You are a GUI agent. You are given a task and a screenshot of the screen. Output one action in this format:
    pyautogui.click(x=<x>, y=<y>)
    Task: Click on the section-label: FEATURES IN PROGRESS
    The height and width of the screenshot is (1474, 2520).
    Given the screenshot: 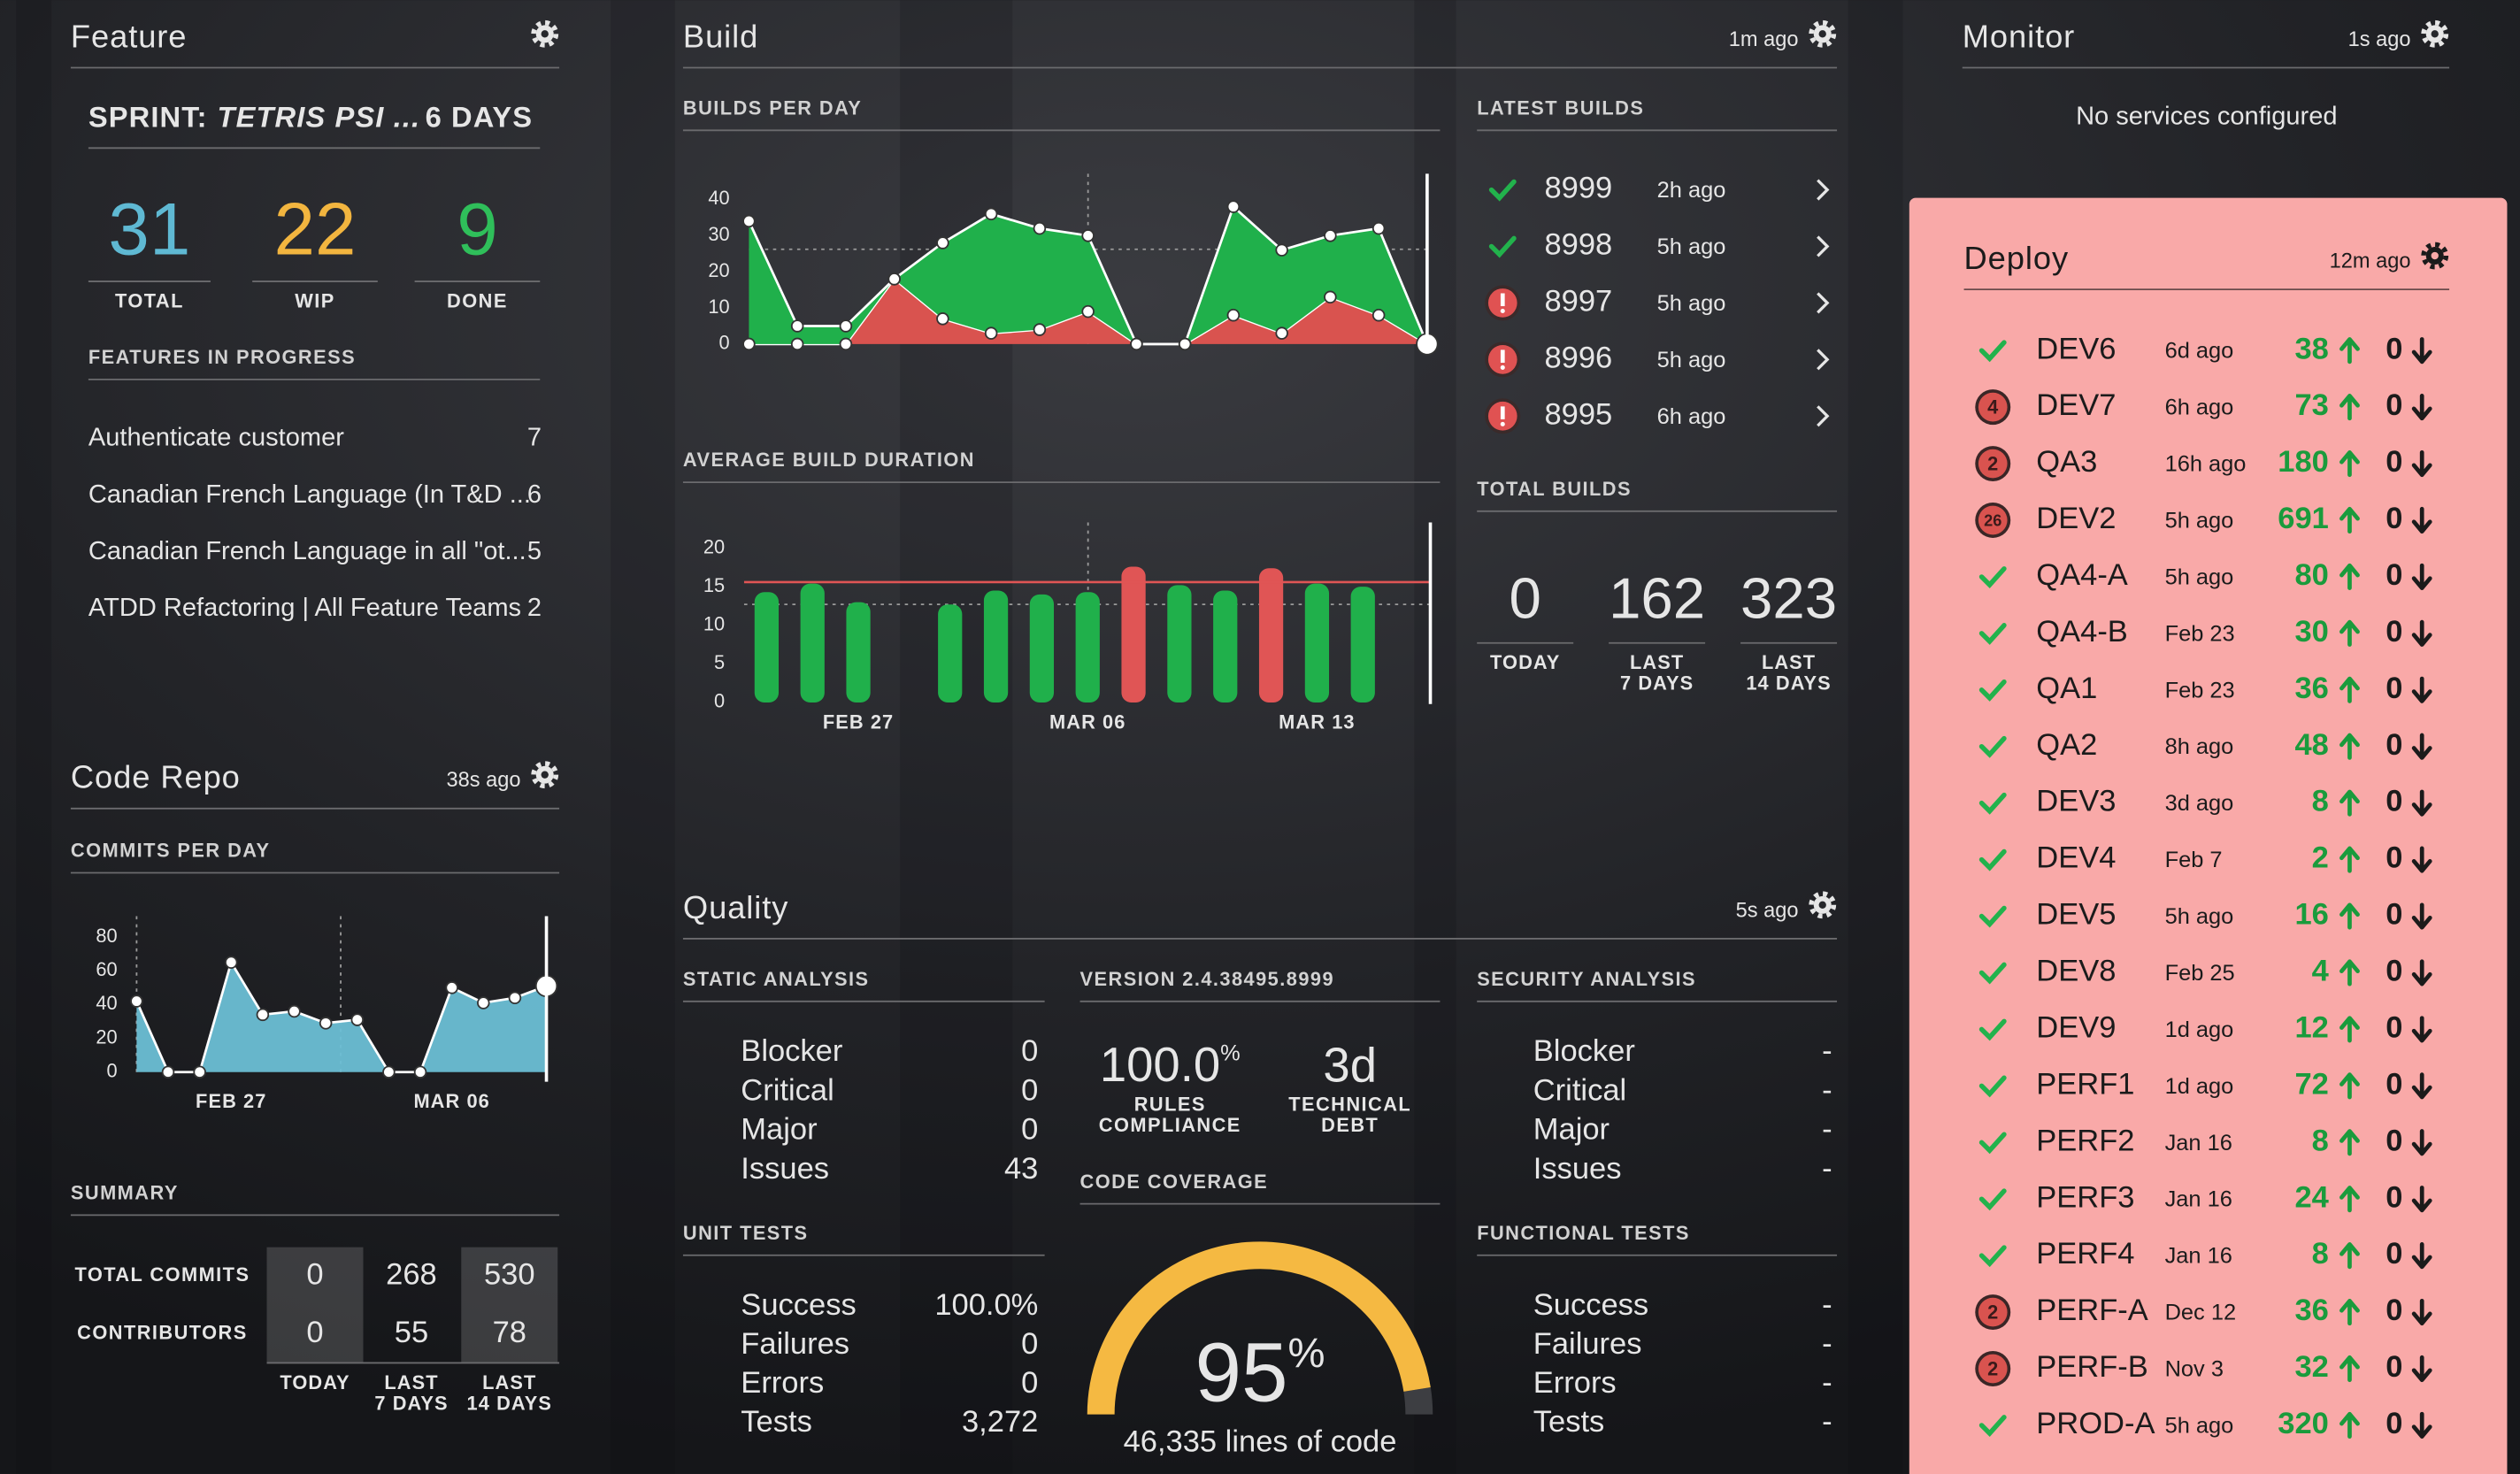 What is the action you would take?
    pyautogui.click(x=222, y=357)
    